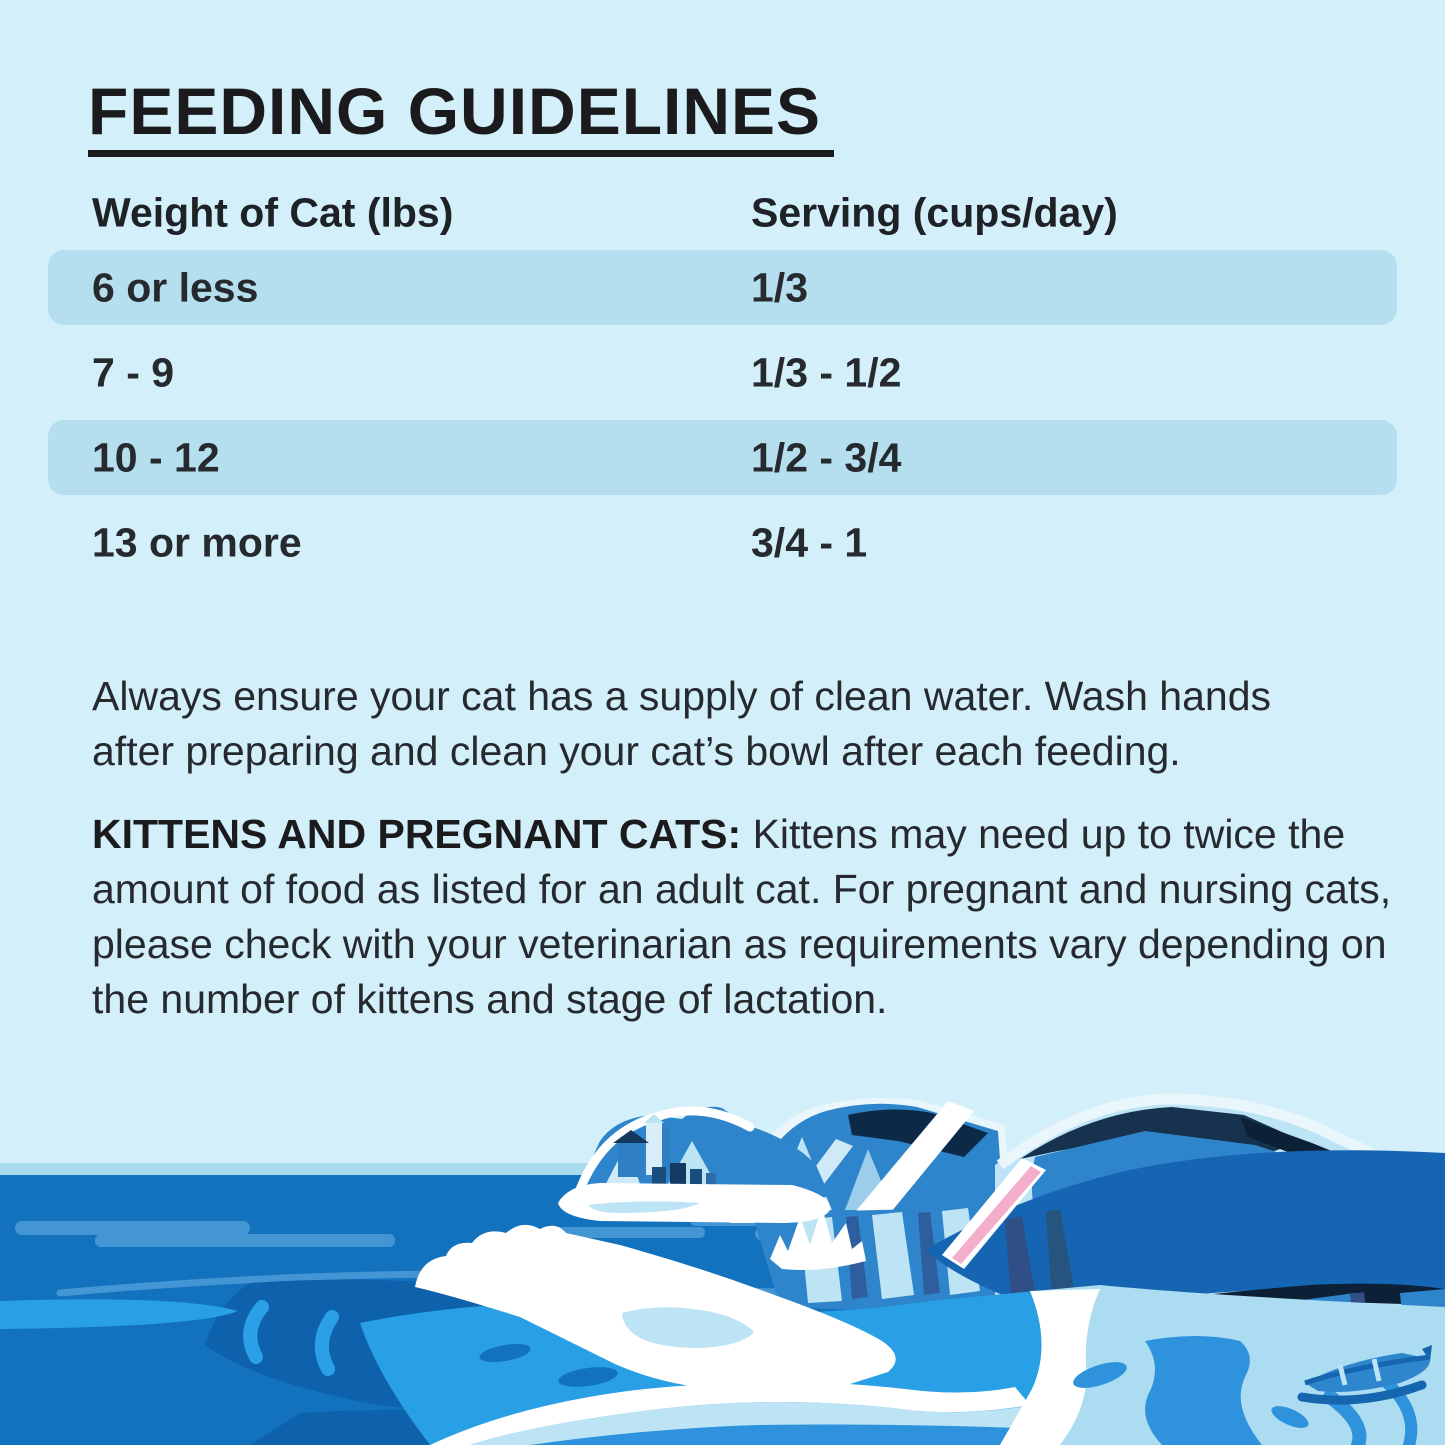 This screenshot has width=1445, height=1445. Describe the element at coordinates (461, 153) in the screenshot. I see `title-underline` at that location.